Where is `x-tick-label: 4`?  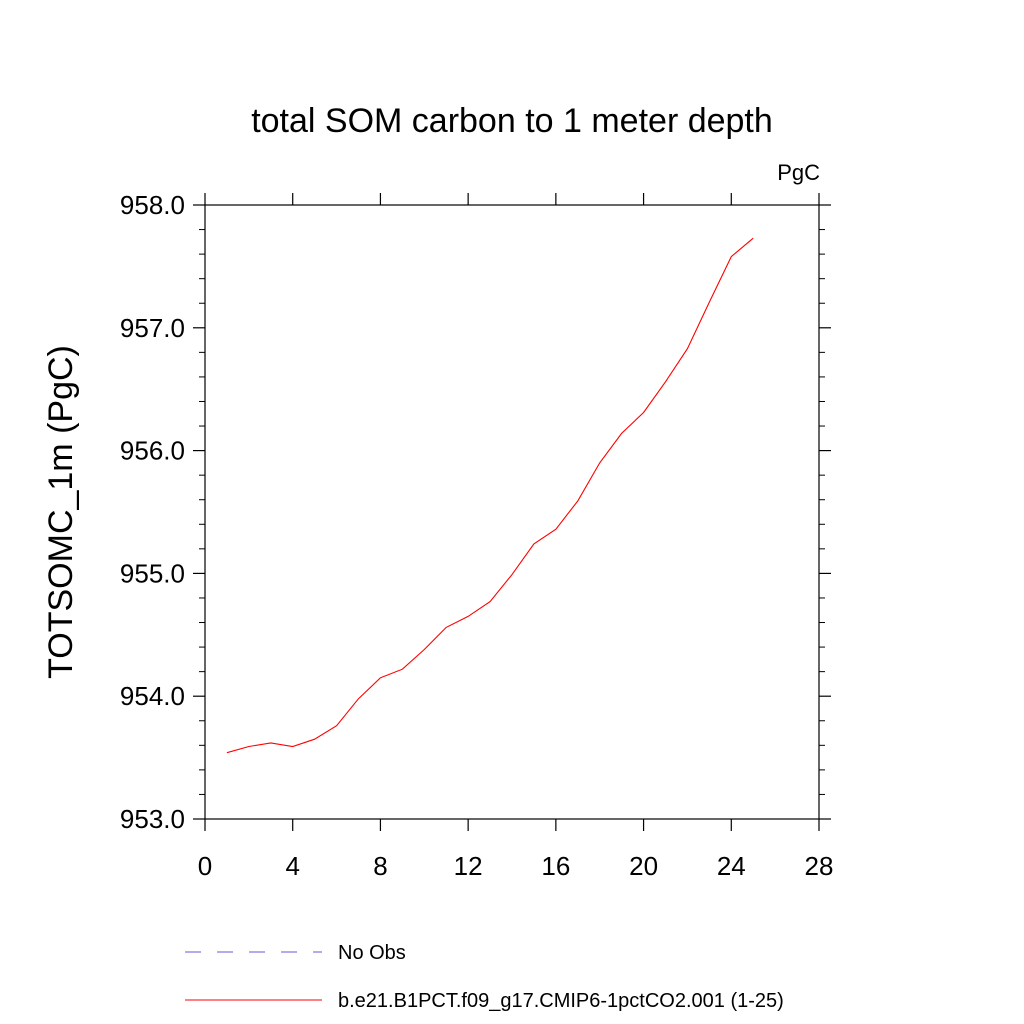 x-tick-label: 4 is located at coordinates (292, 866).